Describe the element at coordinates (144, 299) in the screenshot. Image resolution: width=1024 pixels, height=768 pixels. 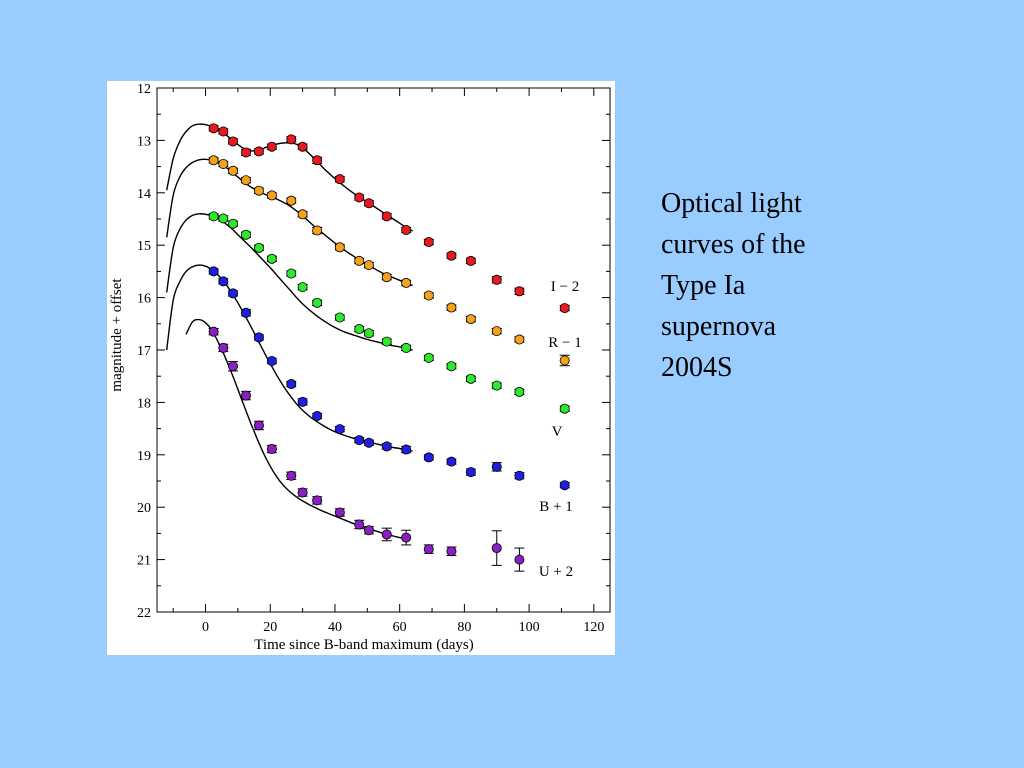
I see `y-tick-label: 16` at that location.